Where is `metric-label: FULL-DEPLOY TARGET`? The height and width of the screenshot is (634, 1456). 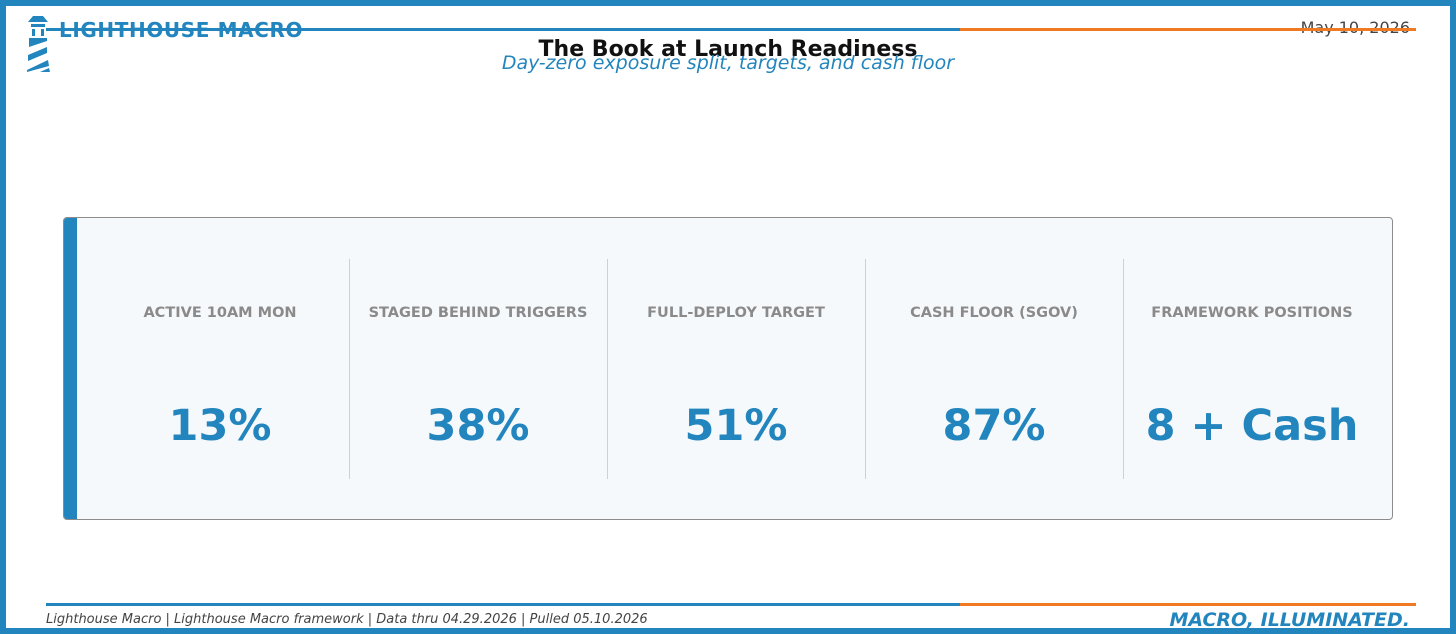 metric-label: FULL-DEPLOY TARGET is located at coordinates (736, 313).